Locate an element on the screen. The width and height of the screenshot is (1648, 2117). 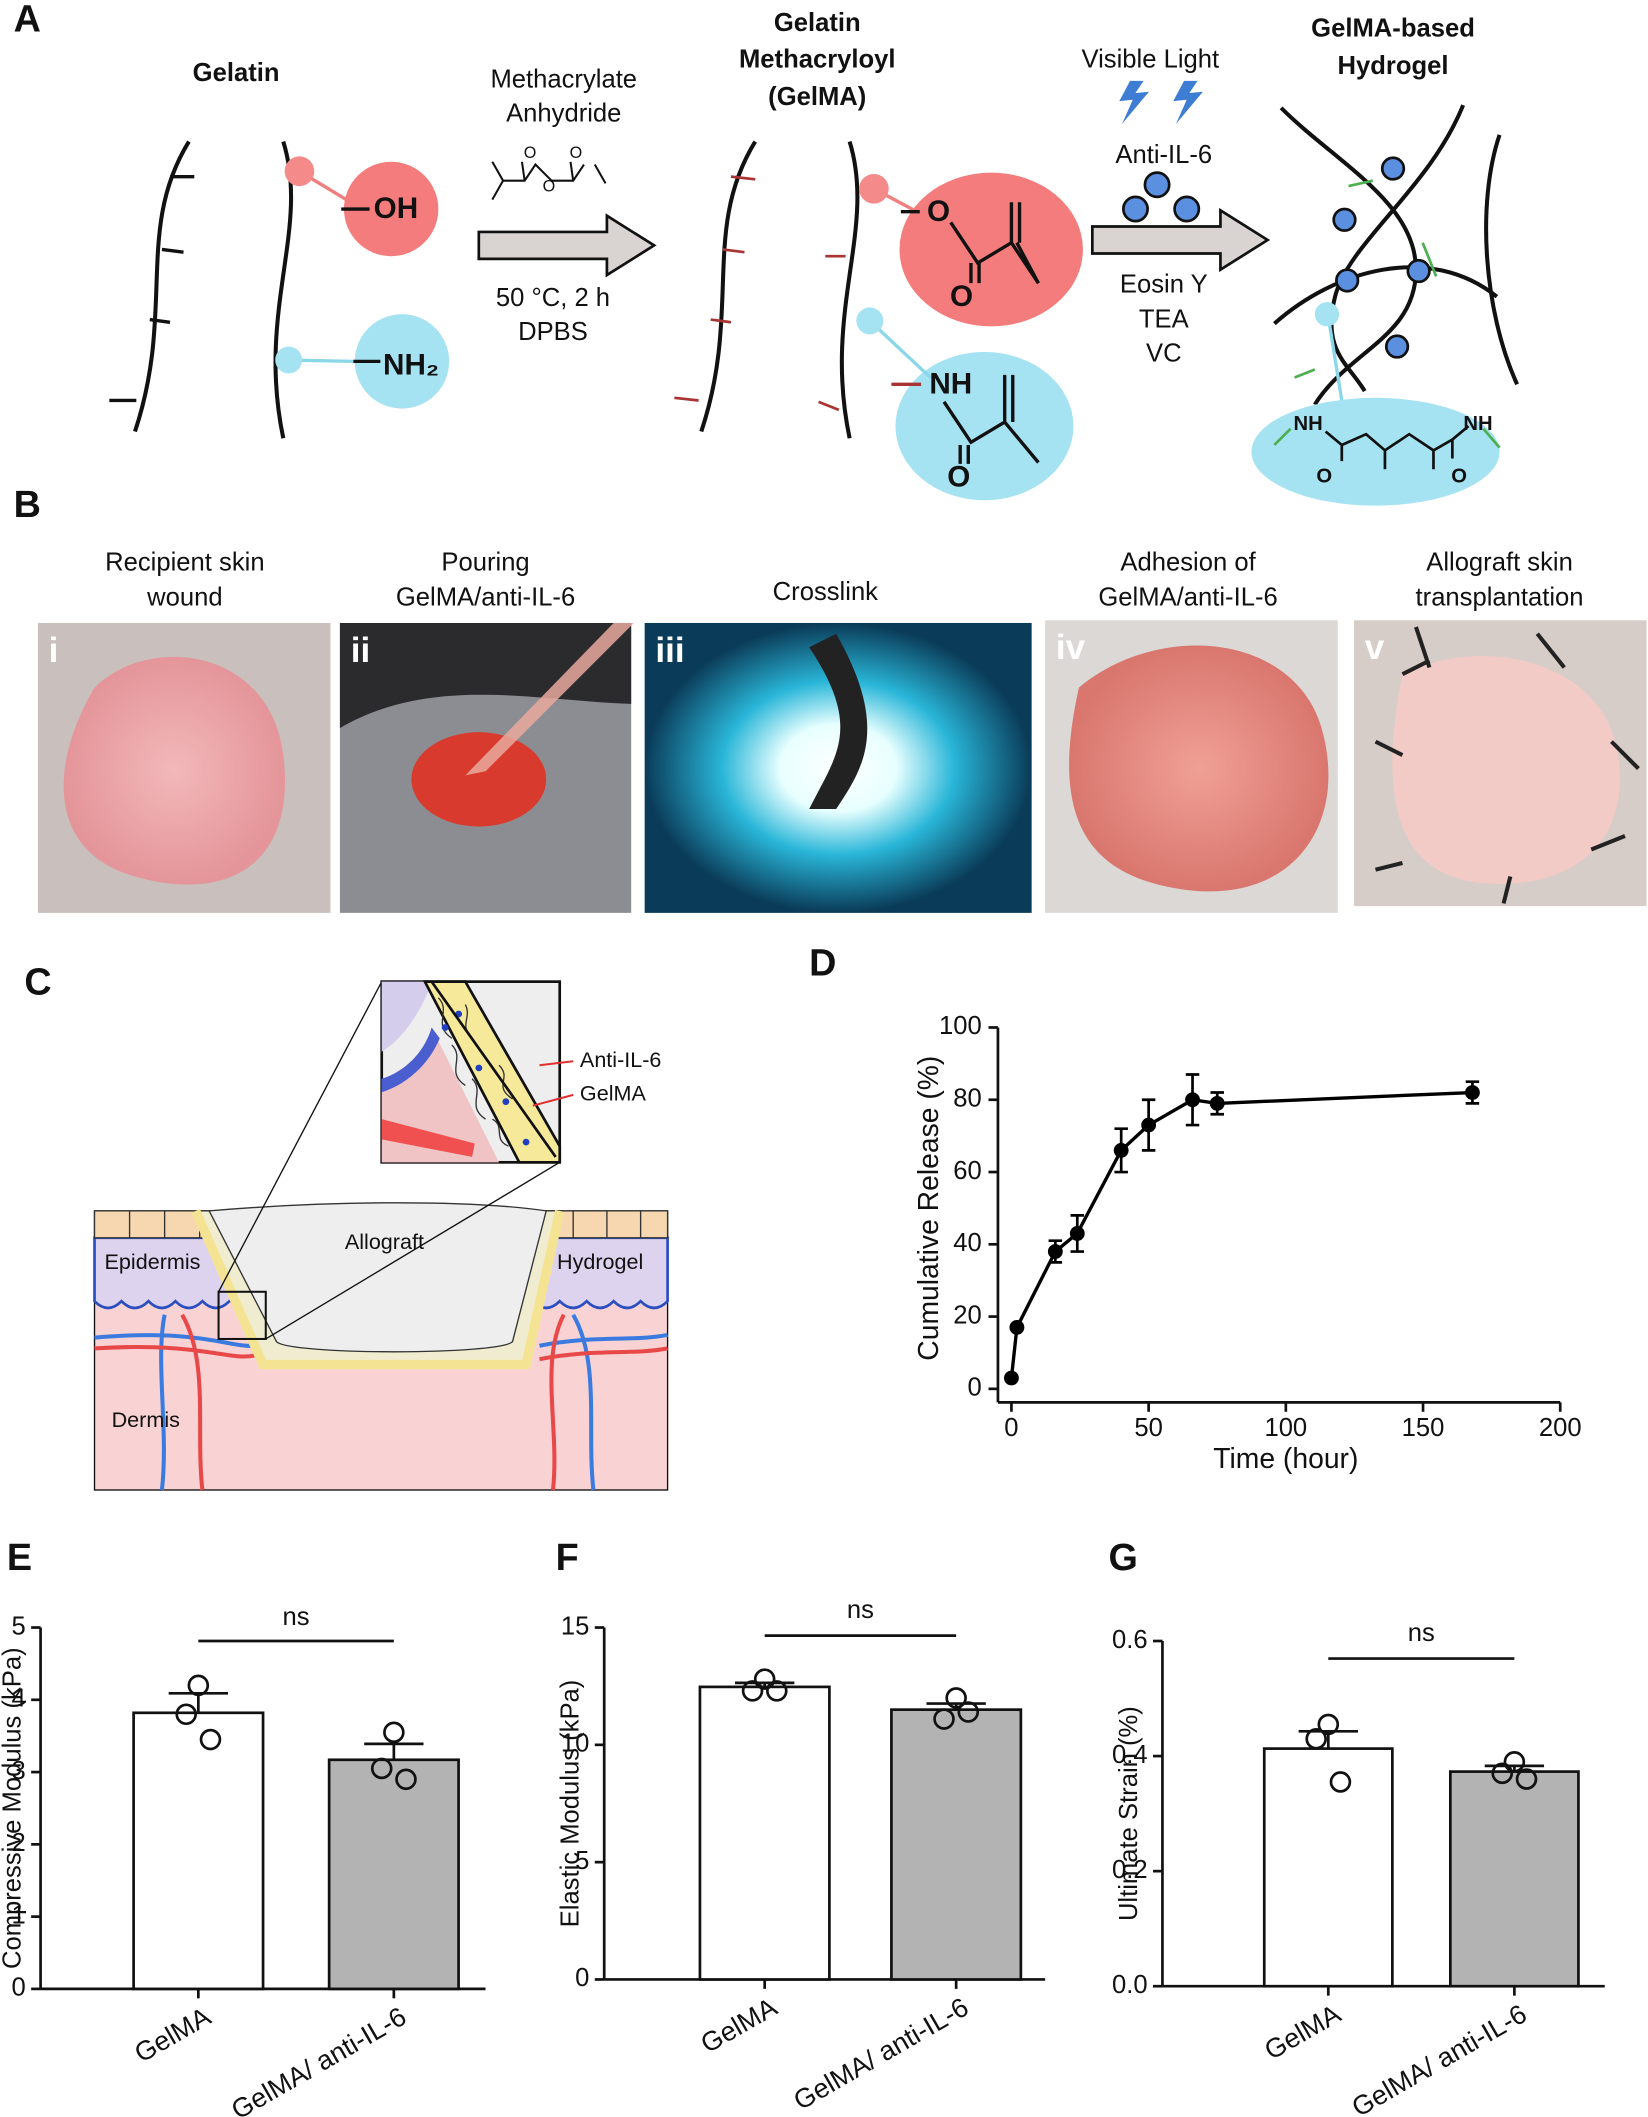
x-tick-label: 100 is located at coordinates (1285, 1428).